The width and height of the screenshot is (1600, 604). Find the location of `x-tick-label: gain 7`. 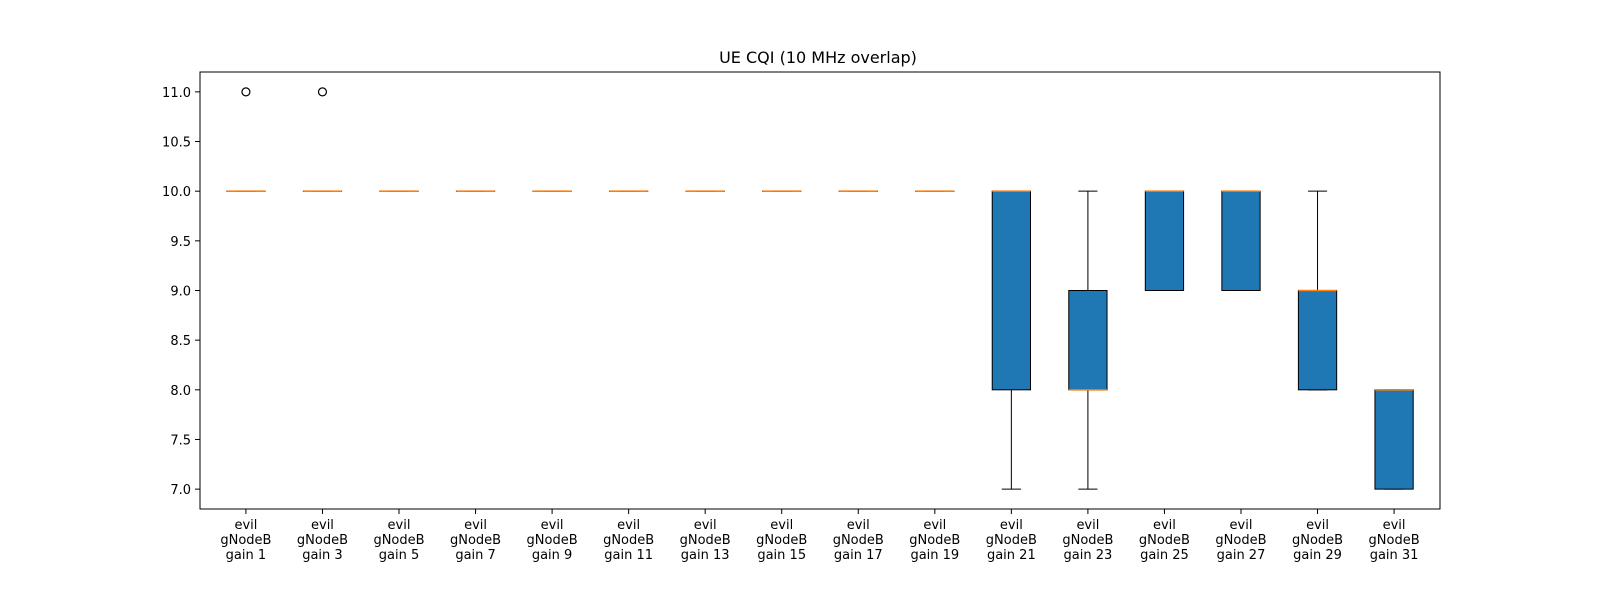

x-tick-label: gain 7 is located at coordinates (475, 555).